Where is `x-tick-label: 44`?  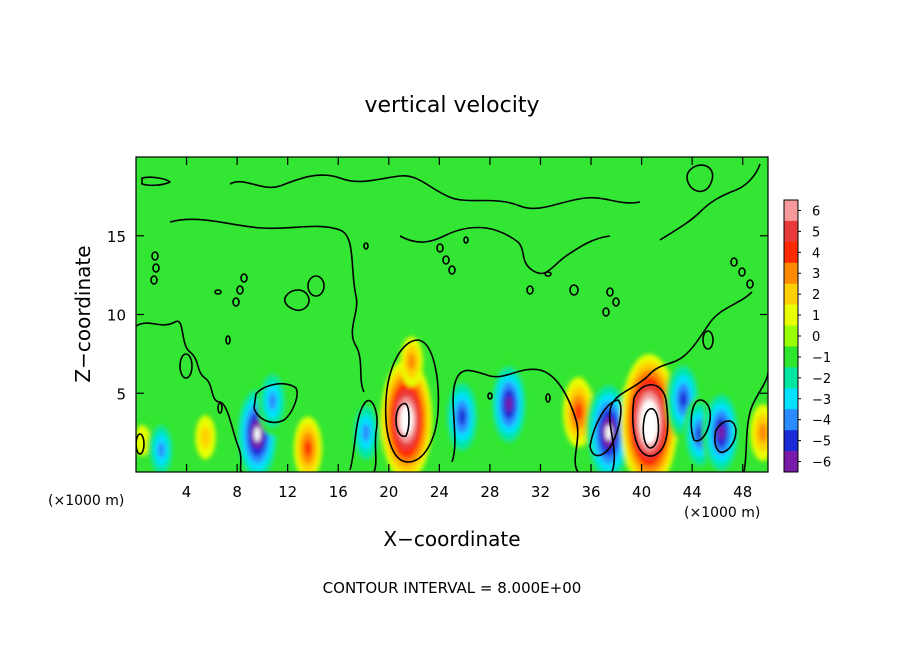 x-tick-label: 44 is located at coordinates (692, 492).